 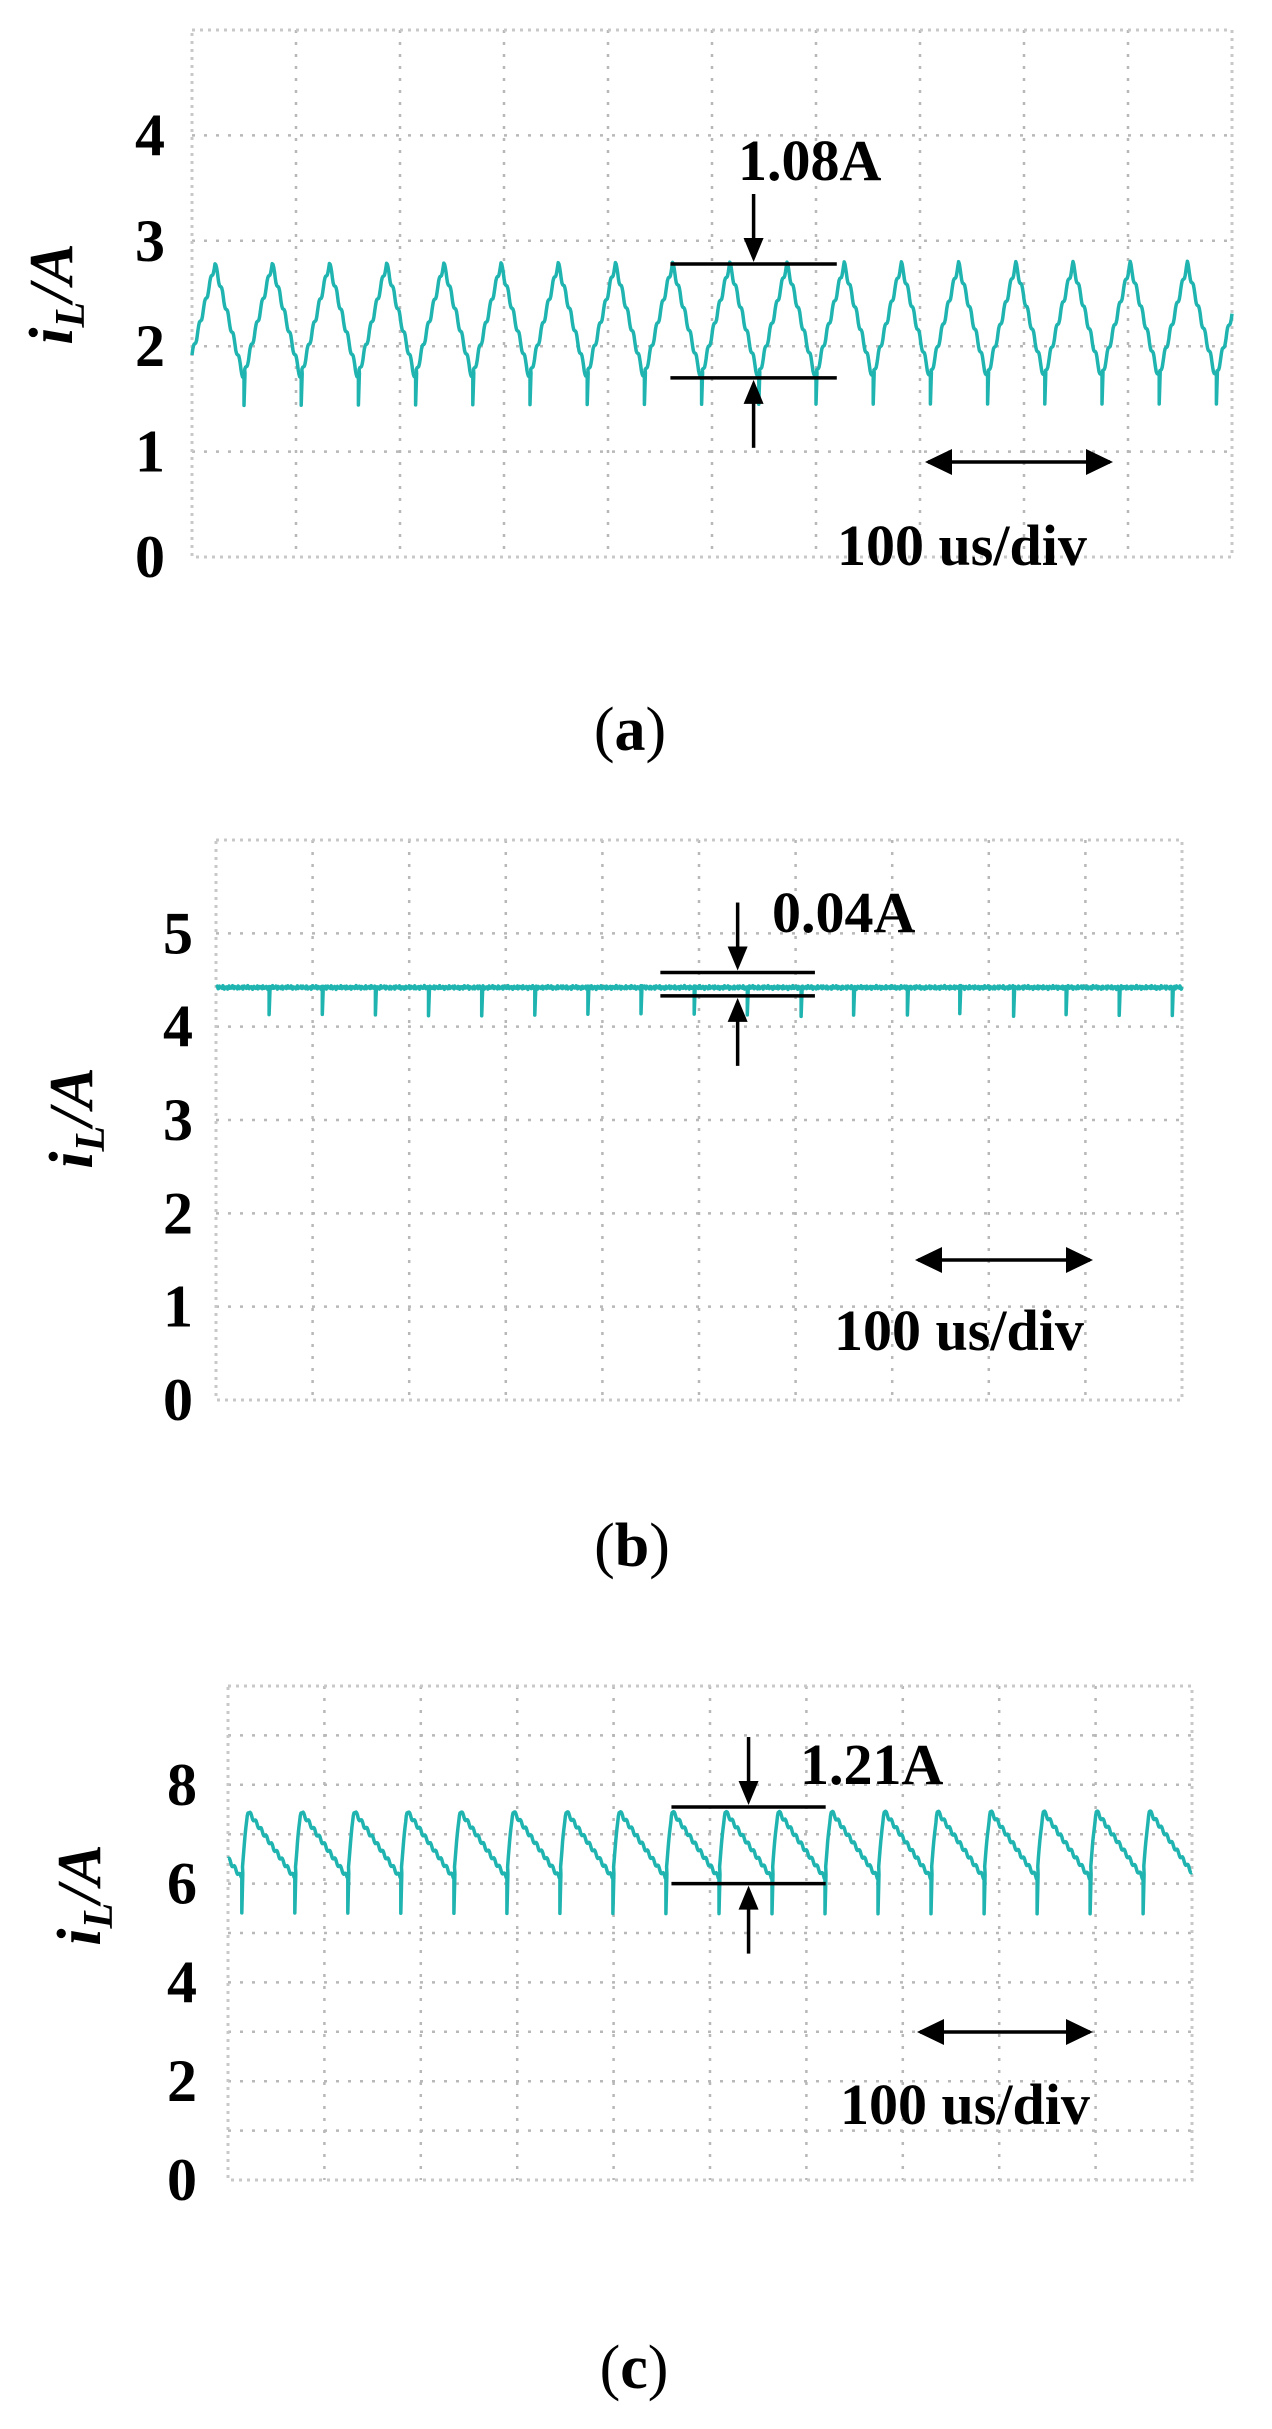 What do you see at coordinates (182, 1884) in the screenshot?
I see `y-tick-label: 6` at bounding box center [182, 1884].